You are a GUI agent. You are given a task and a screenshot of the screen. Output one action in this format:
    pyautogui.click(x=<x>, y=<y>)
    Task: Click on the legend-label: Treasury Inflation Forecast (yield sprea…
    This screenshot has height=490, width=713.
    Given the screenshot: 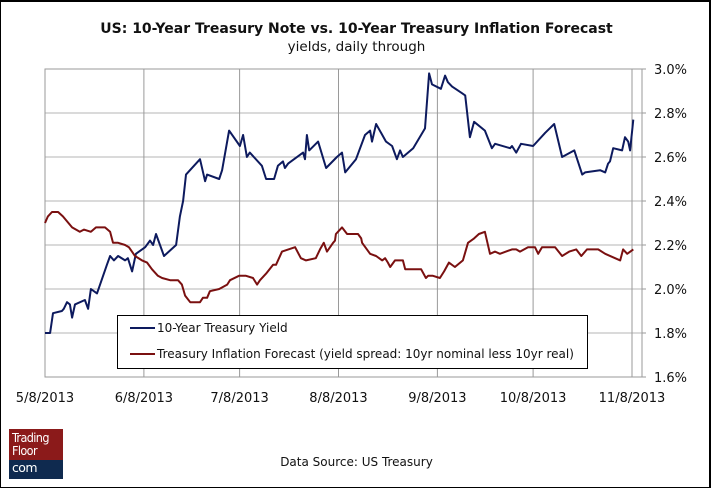 What is the action you would take?
    pyautogui.click(x=365, y=354)
    